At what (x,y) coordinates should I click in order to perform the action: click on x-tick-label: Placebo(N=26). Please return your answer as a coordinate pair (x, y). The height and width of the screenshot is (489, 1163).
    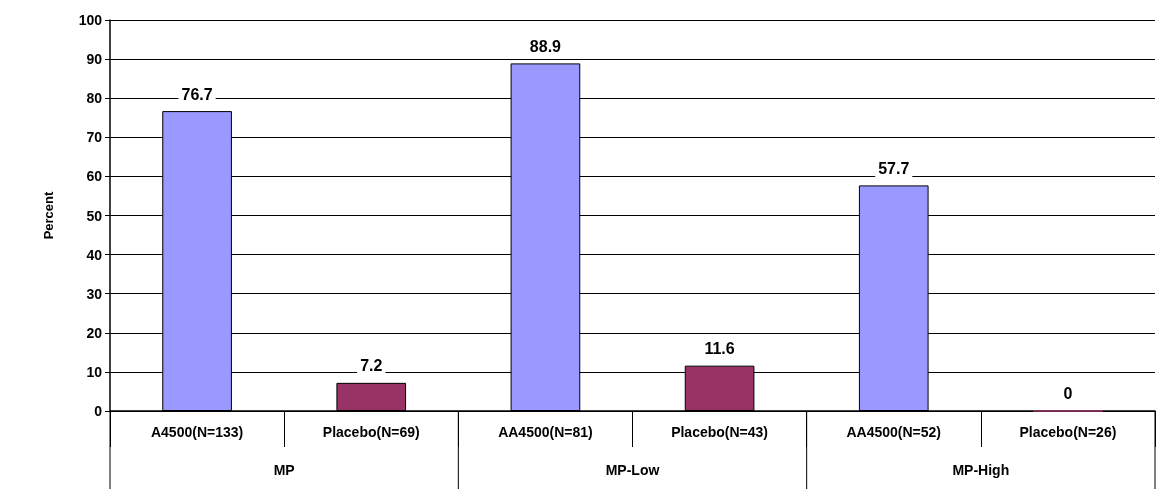
    Looking at the image, I should click on (1068, 432).